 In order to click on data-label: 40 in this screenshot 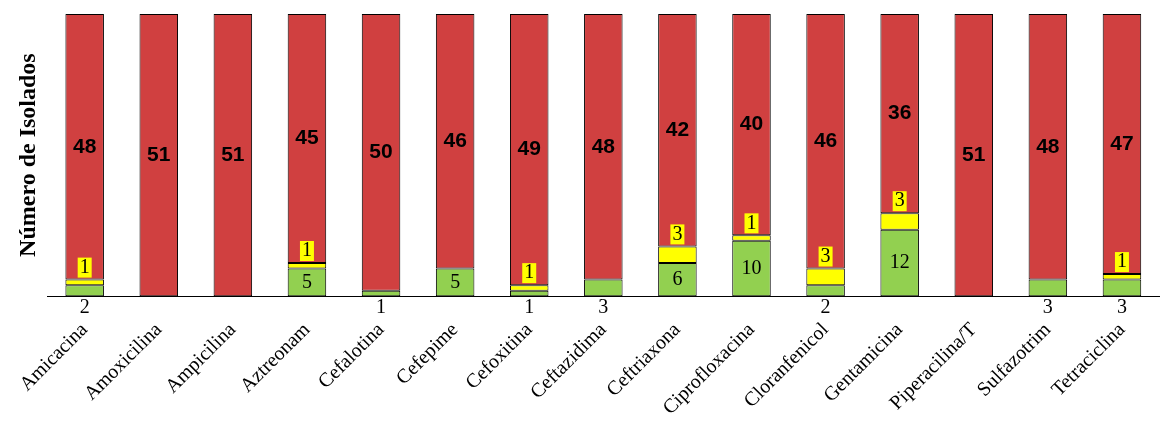, I will do `click(751, 123)`.